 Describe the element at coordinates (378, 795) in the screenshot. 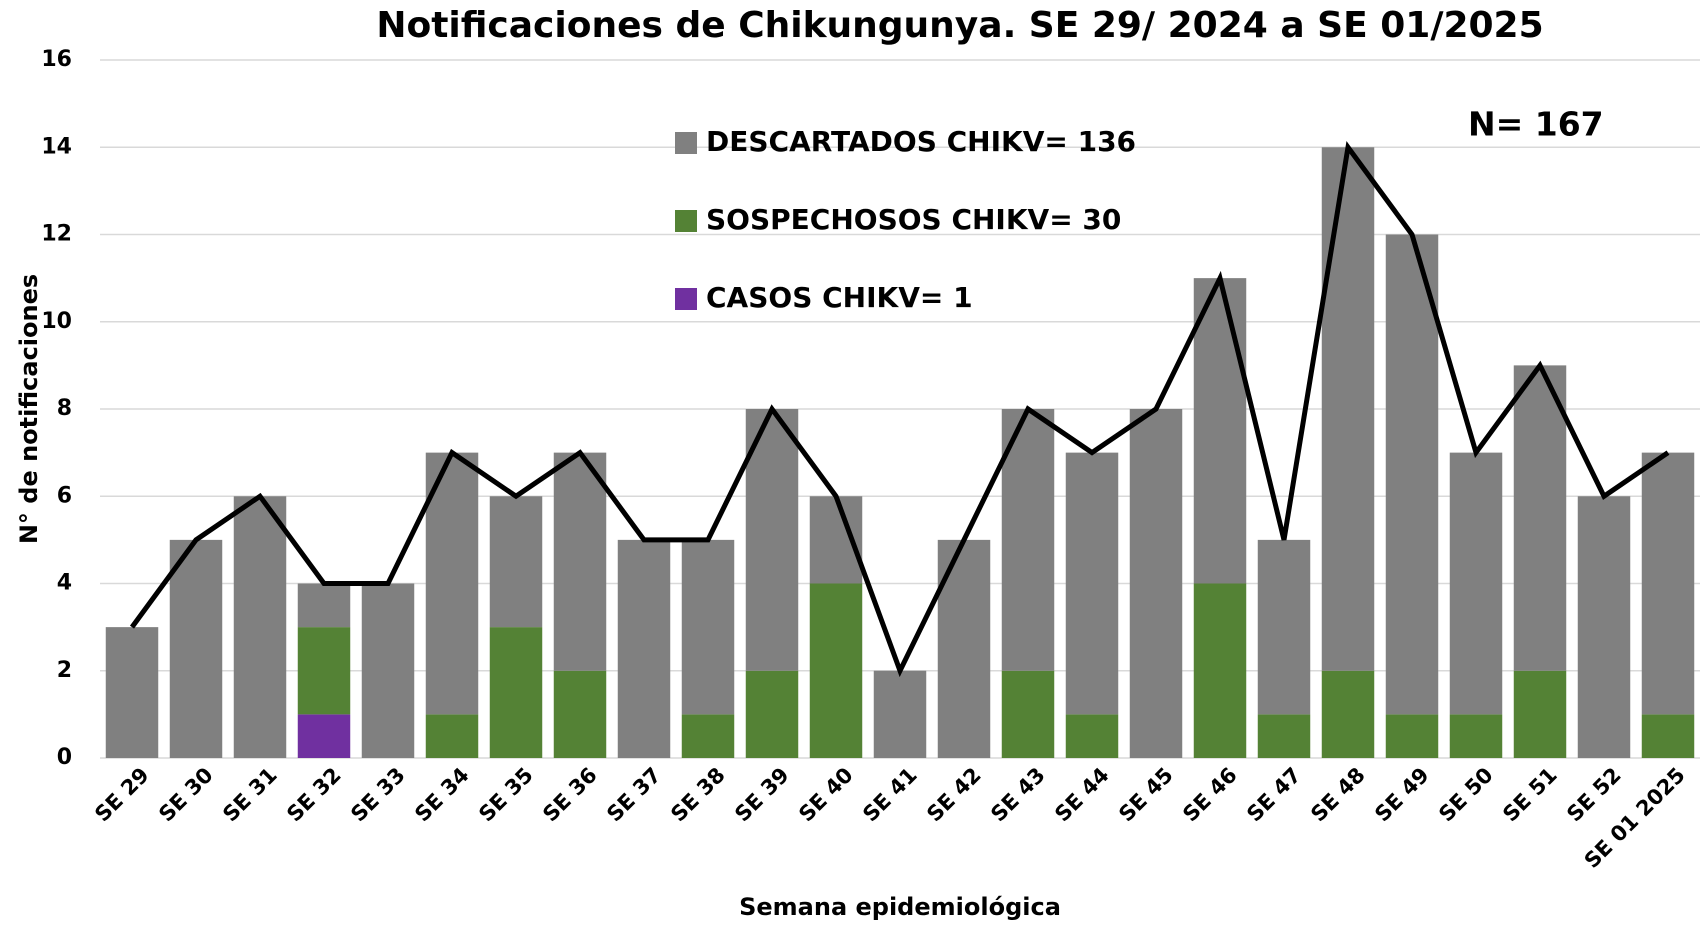

I see `x-tick-label: SE 33` at that location.